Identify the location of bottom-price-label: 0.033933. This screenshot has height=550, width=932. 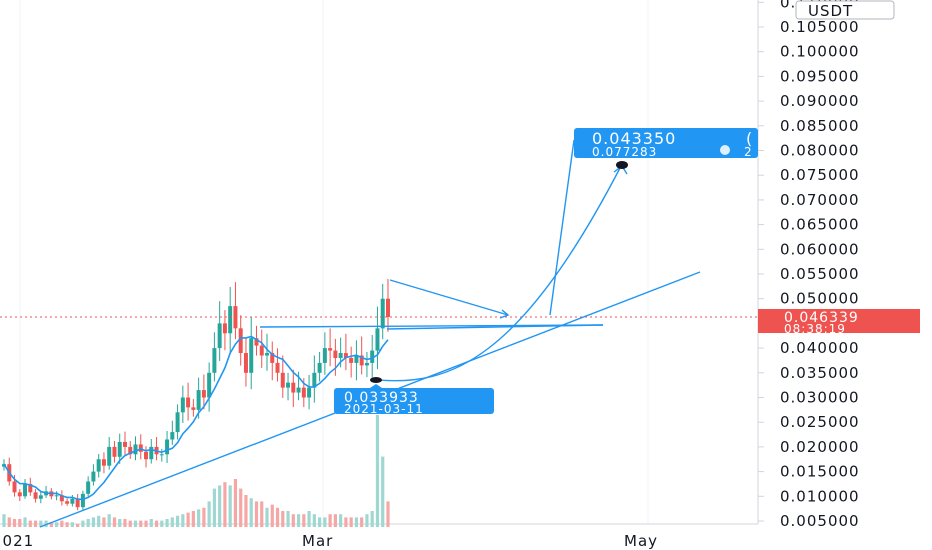
(381, 398).